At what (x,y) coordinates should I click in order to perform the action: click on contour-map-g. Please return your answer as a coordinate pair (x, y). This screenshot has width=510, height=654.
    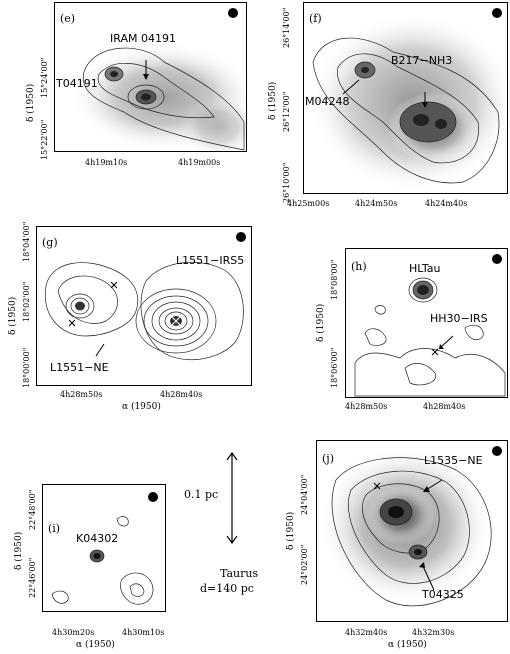
    Looking at the image, I should click on (144, 306).